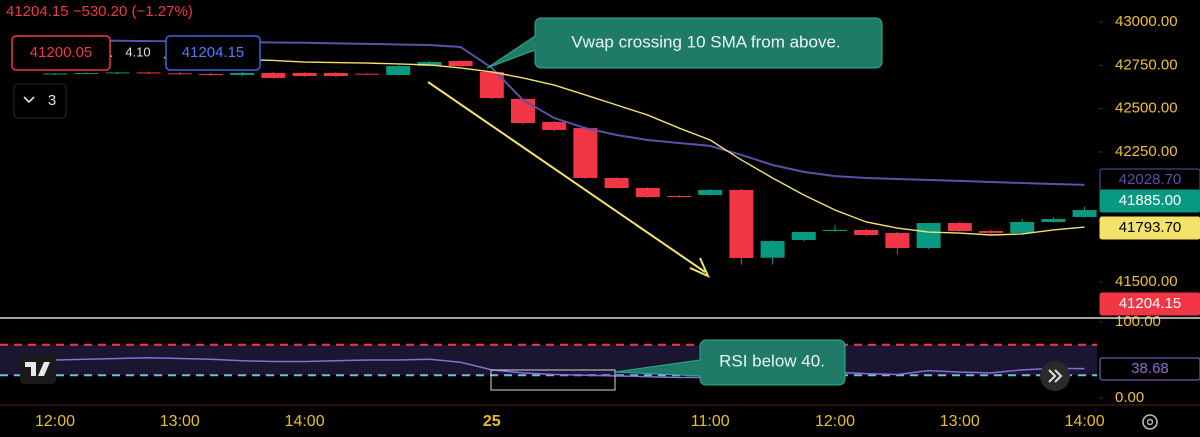 The height and width of the screenshot is (437, 1200). I want to click on price-tag: 41885.00, so click(1150, 200).